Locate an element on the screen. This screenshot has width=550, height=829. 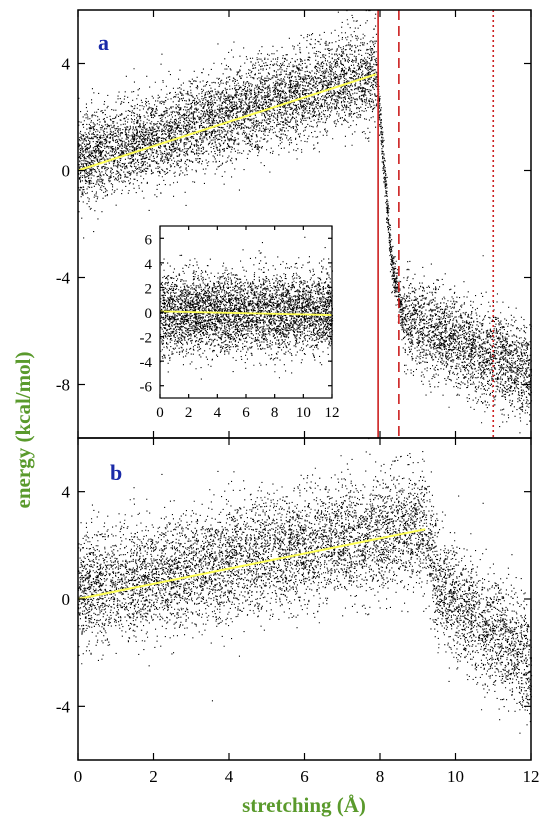
panel-b-y-tick-label: 0 is located at coordinates (66, 599).